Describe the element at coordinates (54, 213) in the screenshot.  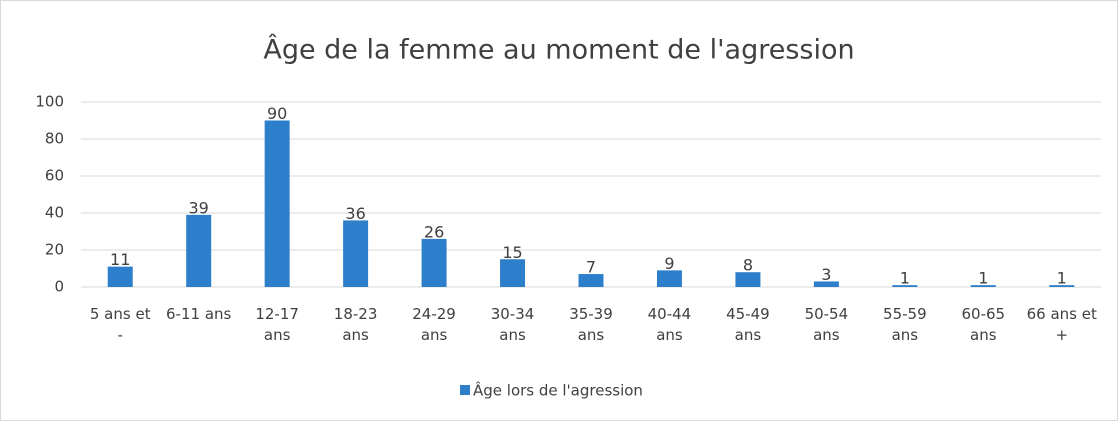
I see `y-tick-label: 40` at that location.